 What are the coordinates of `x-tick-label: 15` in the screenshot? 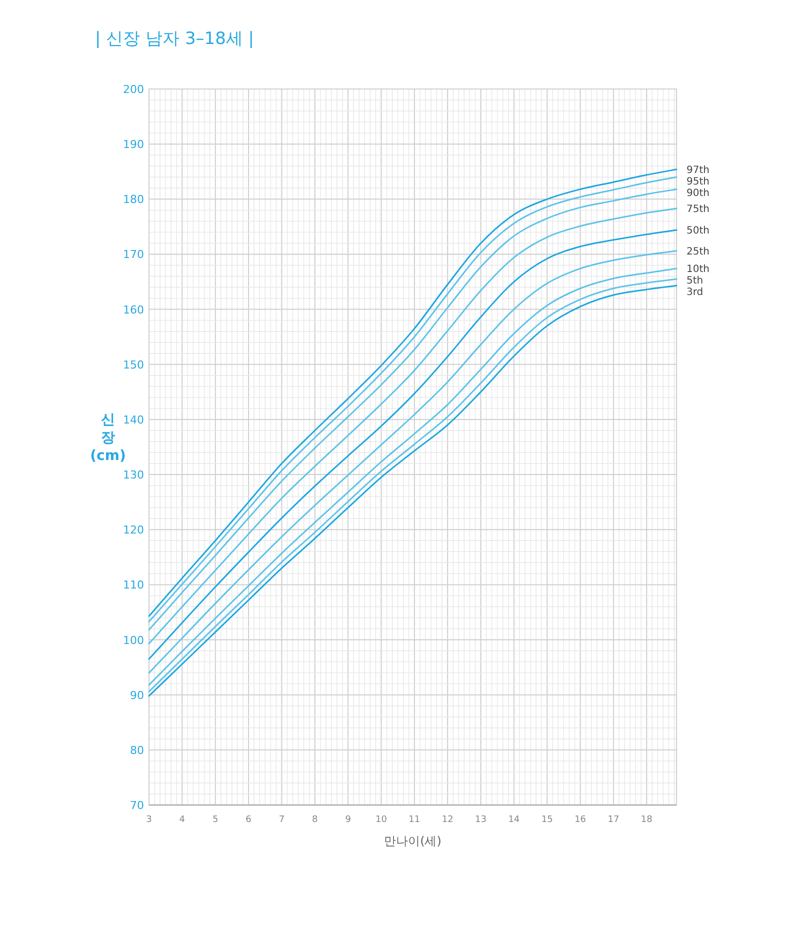 It's located at (547, 820).